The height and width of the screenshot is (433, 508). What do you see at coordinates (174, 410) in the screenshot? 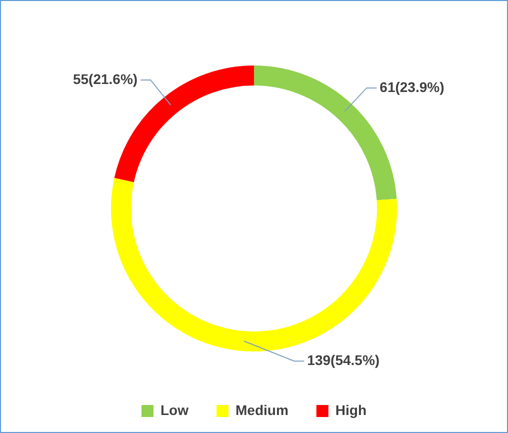
I see `legend-label: Low` at bounding box center [174, 410].